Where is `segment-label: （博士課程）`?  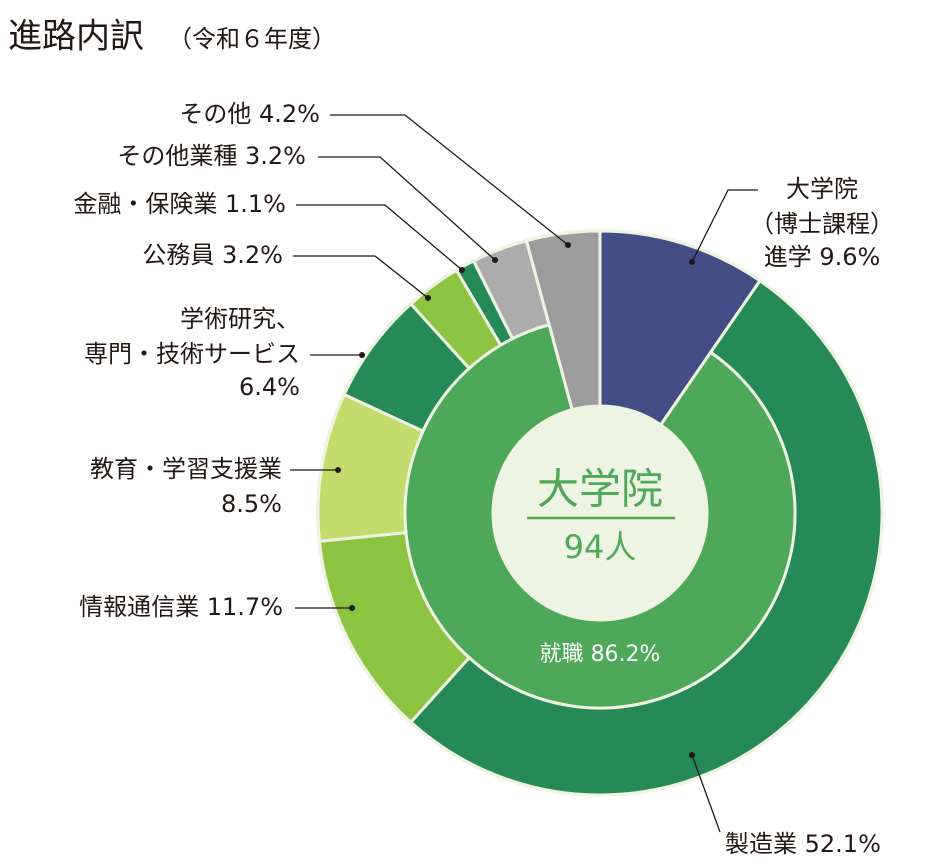
segment-label: （博士課程） is located at coordinates (822, 224).